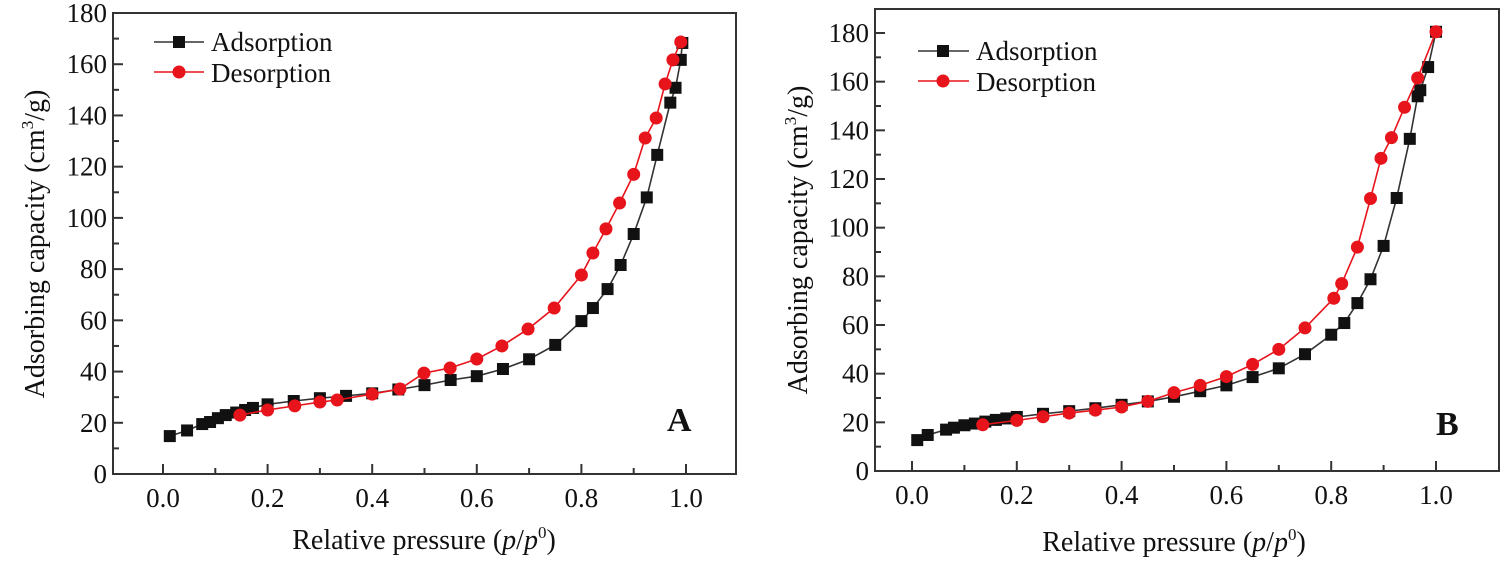 This screenshot has height=565, width=1502. What do you see at coordinates (550, 540) in the screenshot?
I see `x-title-close: )` at bounding box center [550, 540].